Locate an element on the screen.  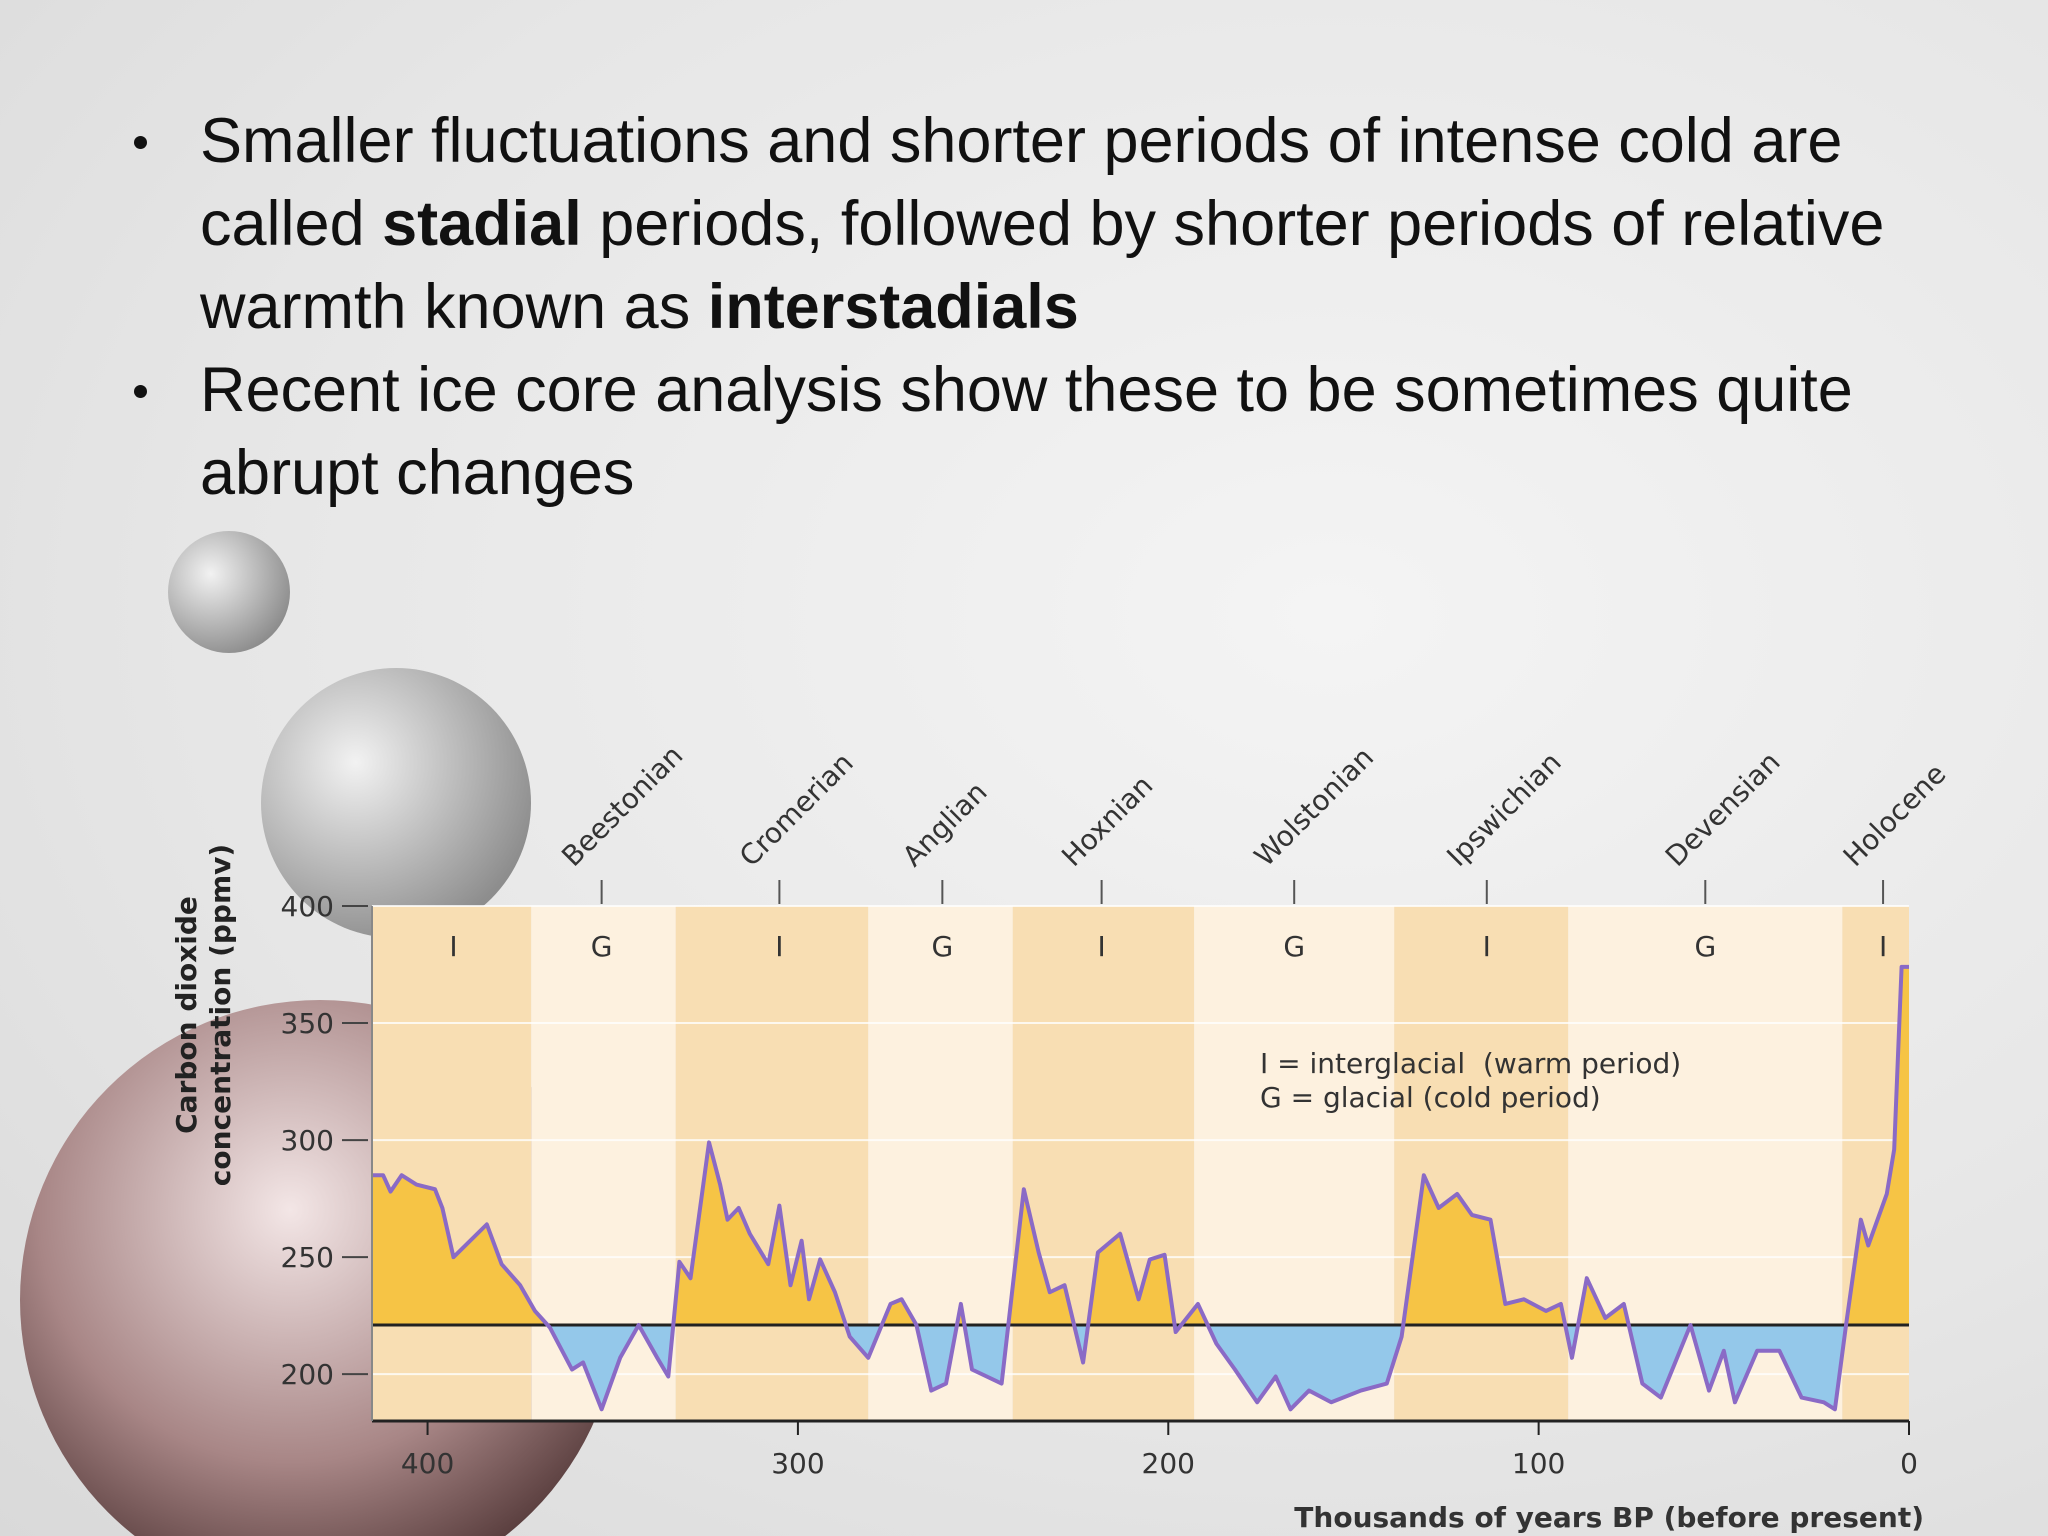
period-name: Cromerian is located at coordinates (796, 809).